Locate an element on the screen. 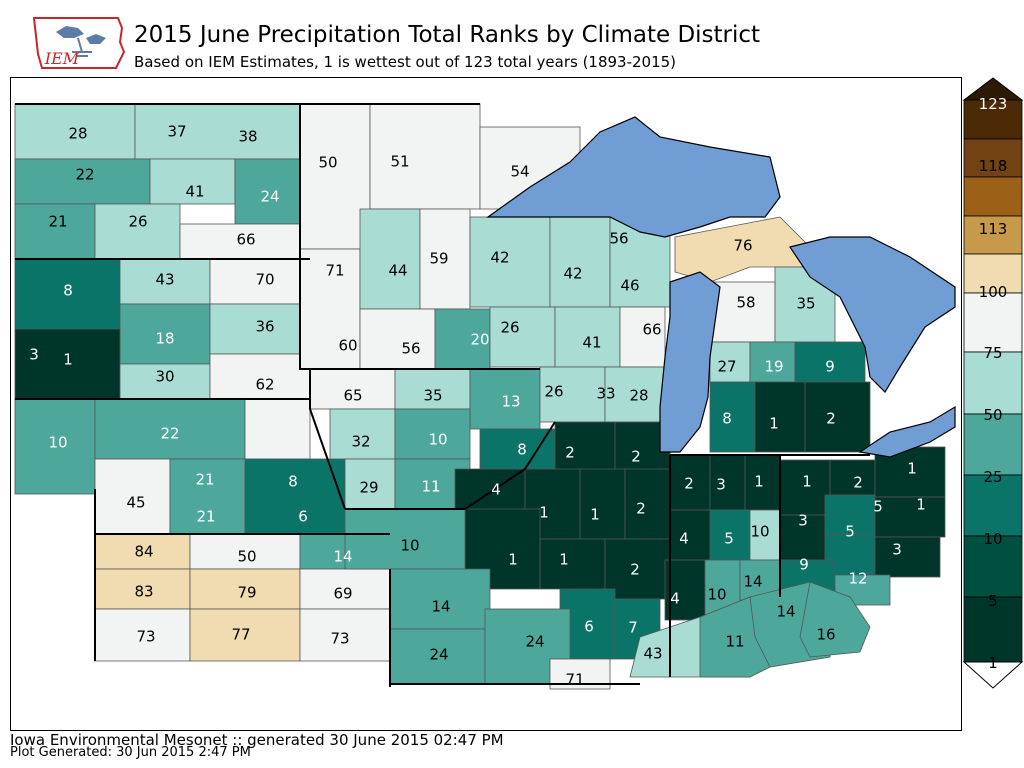 Image resolution: width=1024 pixels, height=768 pixels. colorbar-ticks: 1 5 10 25 50 75 100 113 118 123 is located at coordinates (993, 383).